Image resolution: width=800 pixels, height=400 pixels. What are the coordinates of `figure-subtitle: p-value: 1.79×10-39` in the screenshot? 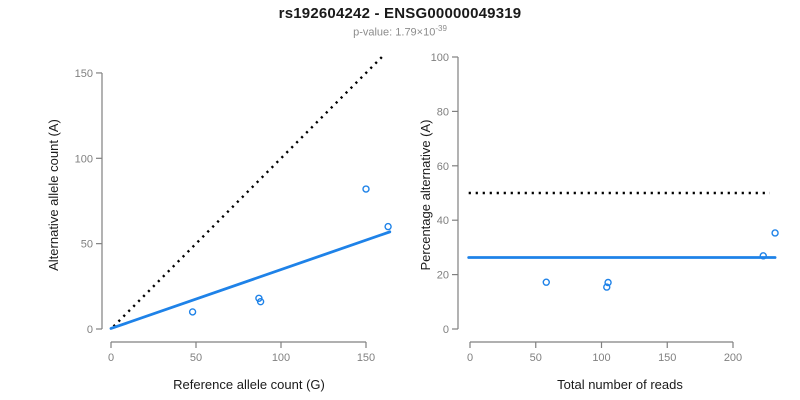 It's located at (400, 31).